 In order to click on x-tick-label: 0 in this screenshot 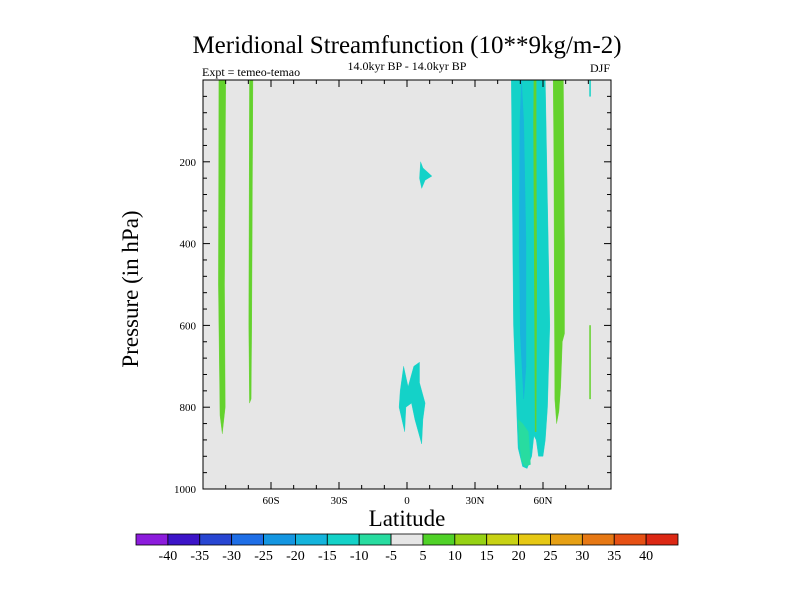, I will do `click(407, 501)`.